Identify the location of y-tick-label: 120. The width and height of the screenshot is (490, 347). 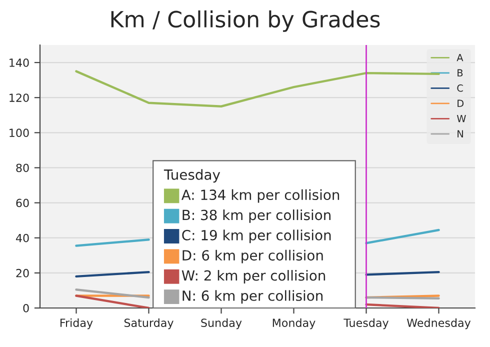
(19, 98).